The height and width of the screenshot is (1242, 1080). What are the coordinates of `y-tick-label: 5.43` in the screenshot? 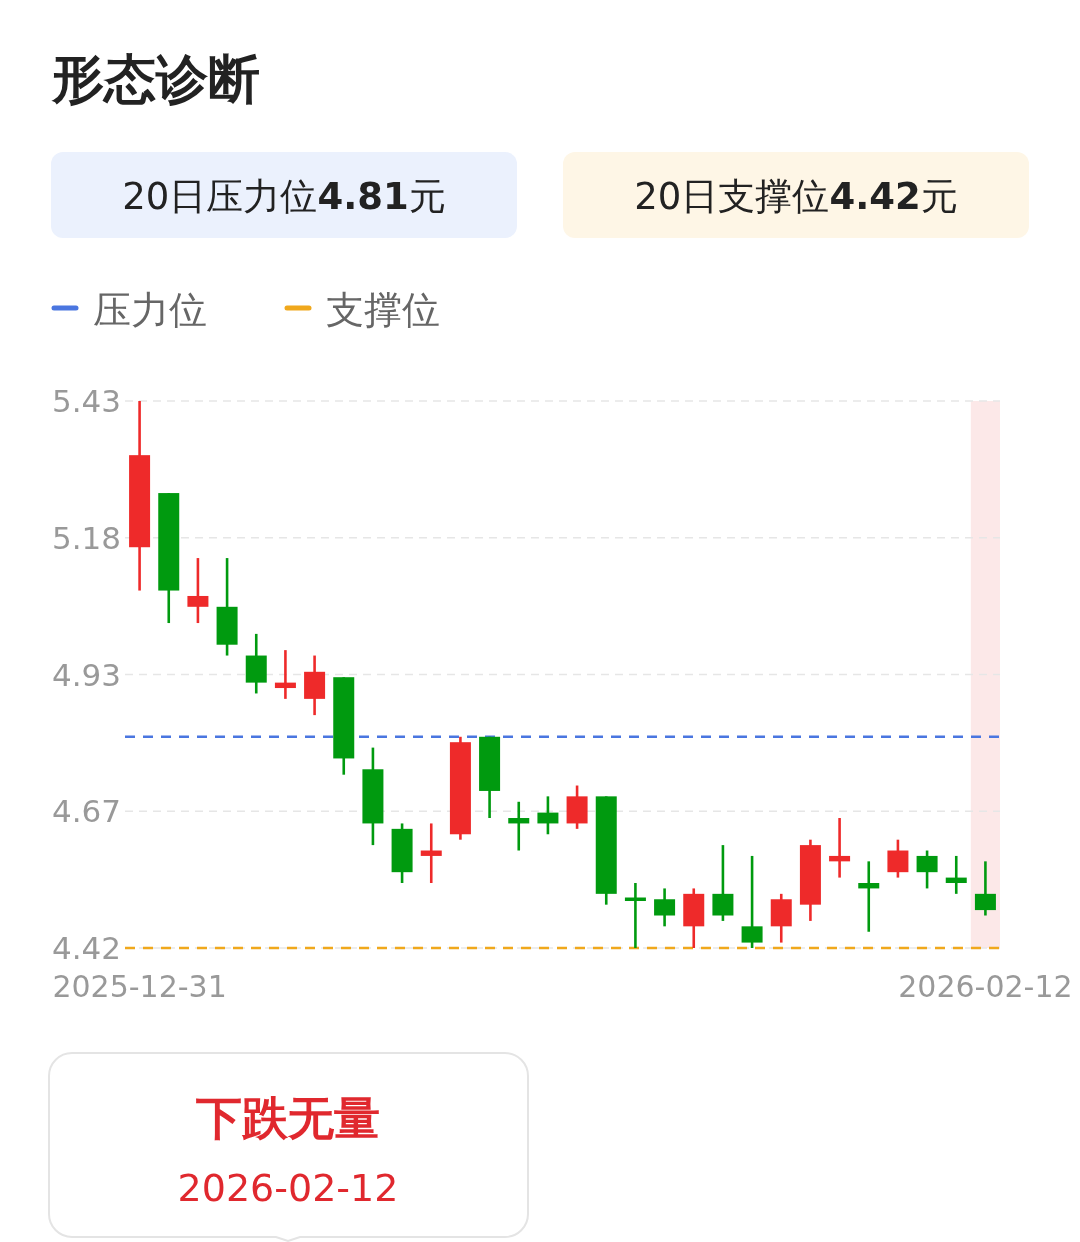 It's located at (87, 401).